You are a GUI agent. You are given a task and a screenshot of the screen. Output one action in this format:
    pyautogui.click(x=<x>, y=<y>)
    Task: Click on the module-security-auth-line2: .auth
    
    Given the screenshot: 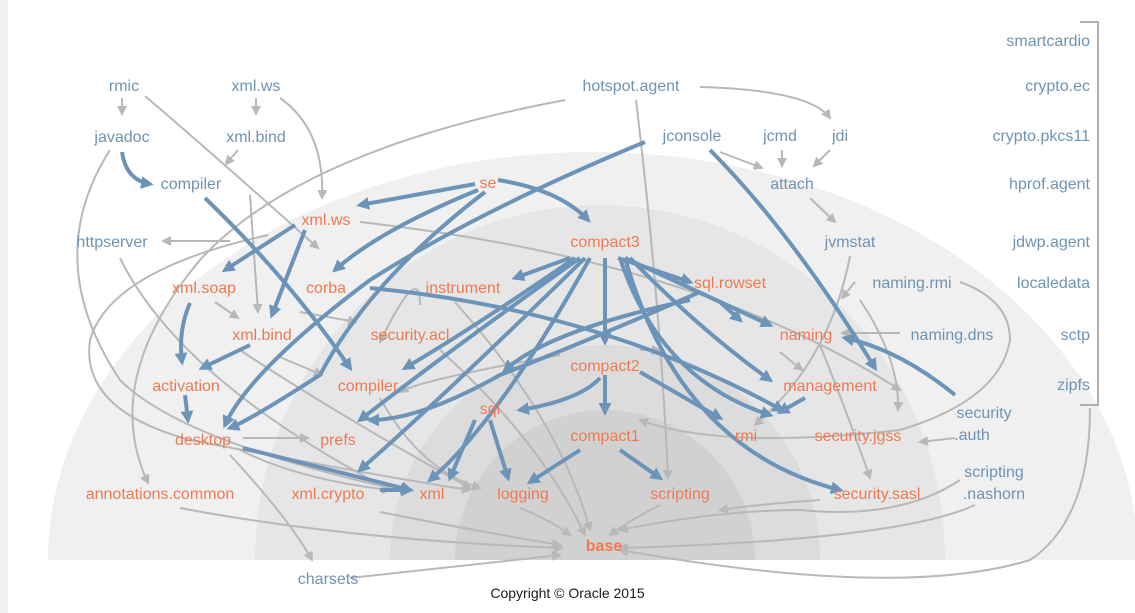 What is the action you would take?
    pyautogui.click(x=972, y=435)
    